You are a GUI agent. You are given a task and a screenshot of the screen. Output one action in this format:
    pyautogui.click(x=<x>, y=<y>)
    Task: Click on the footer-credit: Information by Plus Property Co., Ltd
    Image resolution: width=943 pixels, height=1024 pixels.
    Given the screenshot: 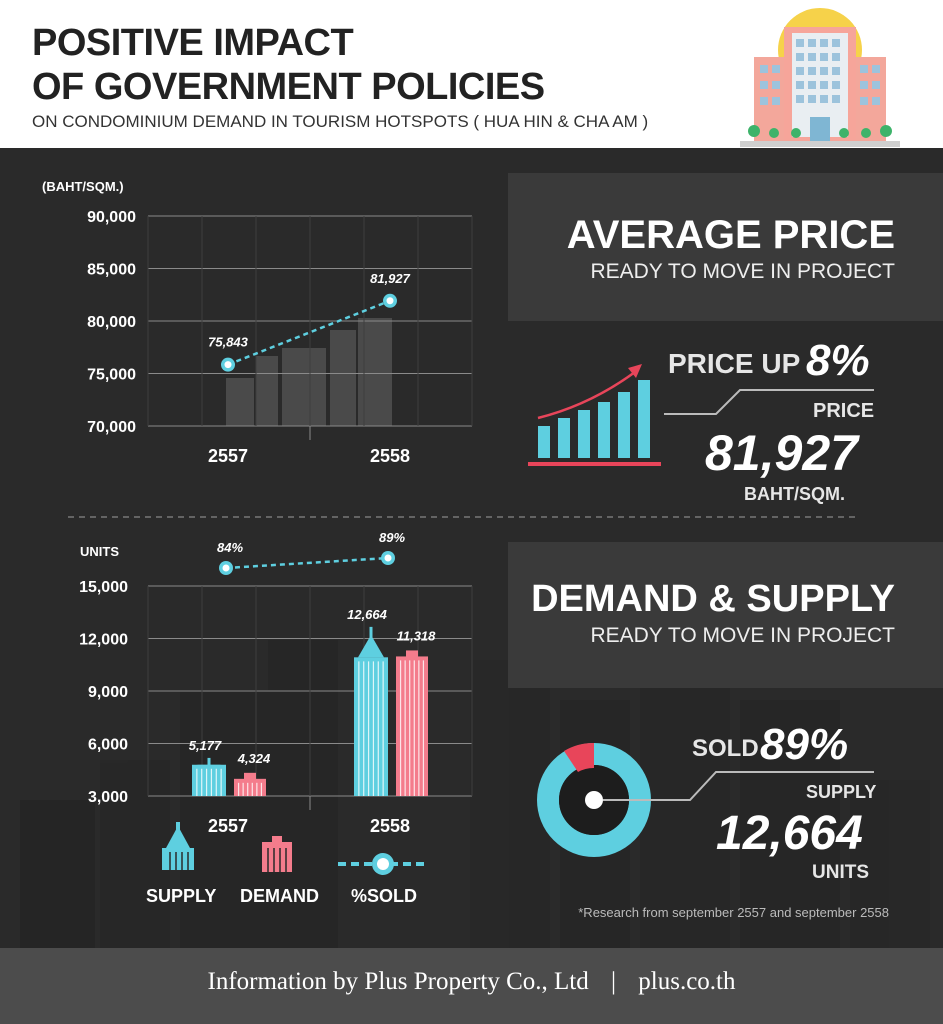 What is the action you would take?
    pyautogui.click(x=398, y=981)
    